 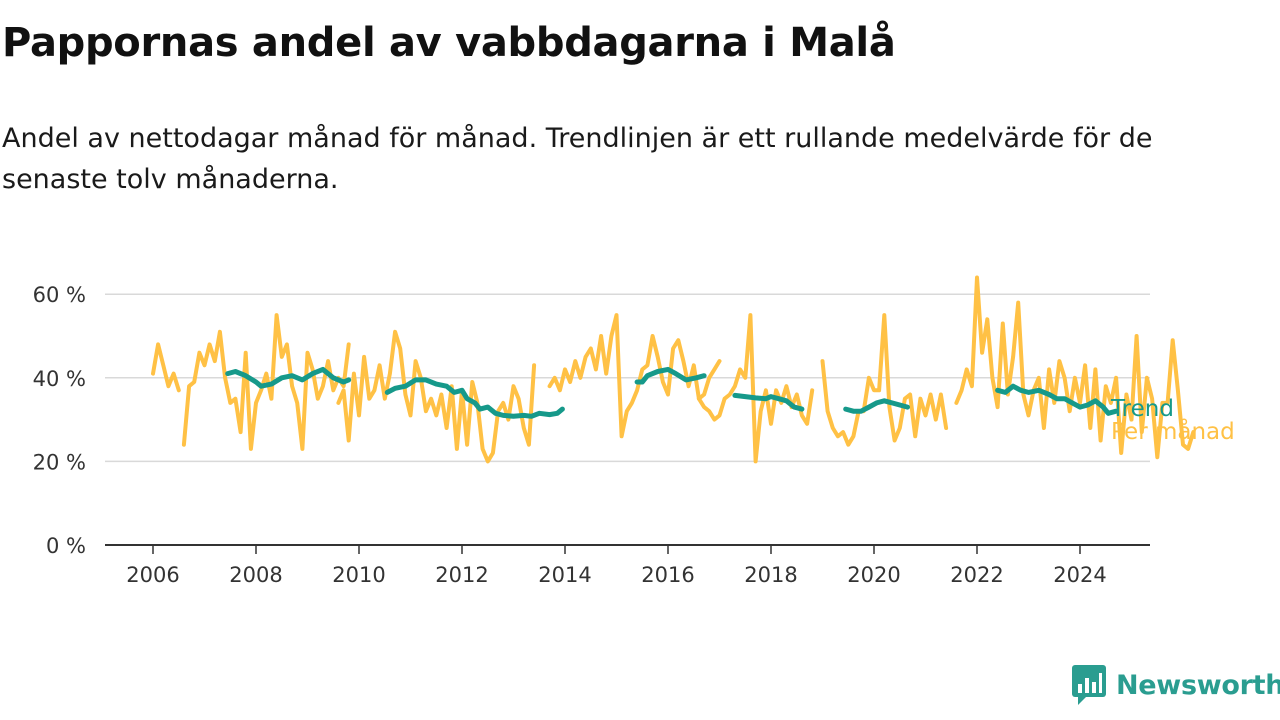 I want to click on y-tick-label: 40 %, so click(x=59, y=379).